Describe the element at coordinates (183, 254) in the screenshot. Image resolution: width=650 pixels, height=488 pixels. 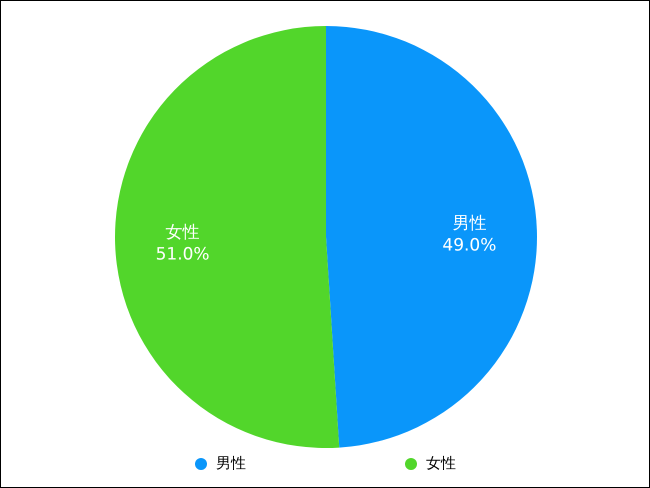
I see `data-label: 51.0%` at that location.